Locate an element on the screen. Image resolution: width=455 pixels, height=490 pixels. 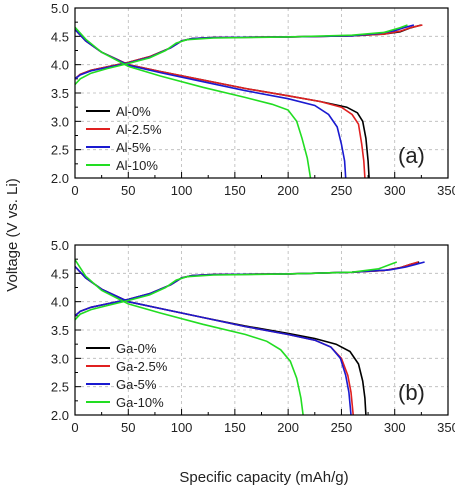
series-al-10-charge-line is located at coordinates (241, 55).